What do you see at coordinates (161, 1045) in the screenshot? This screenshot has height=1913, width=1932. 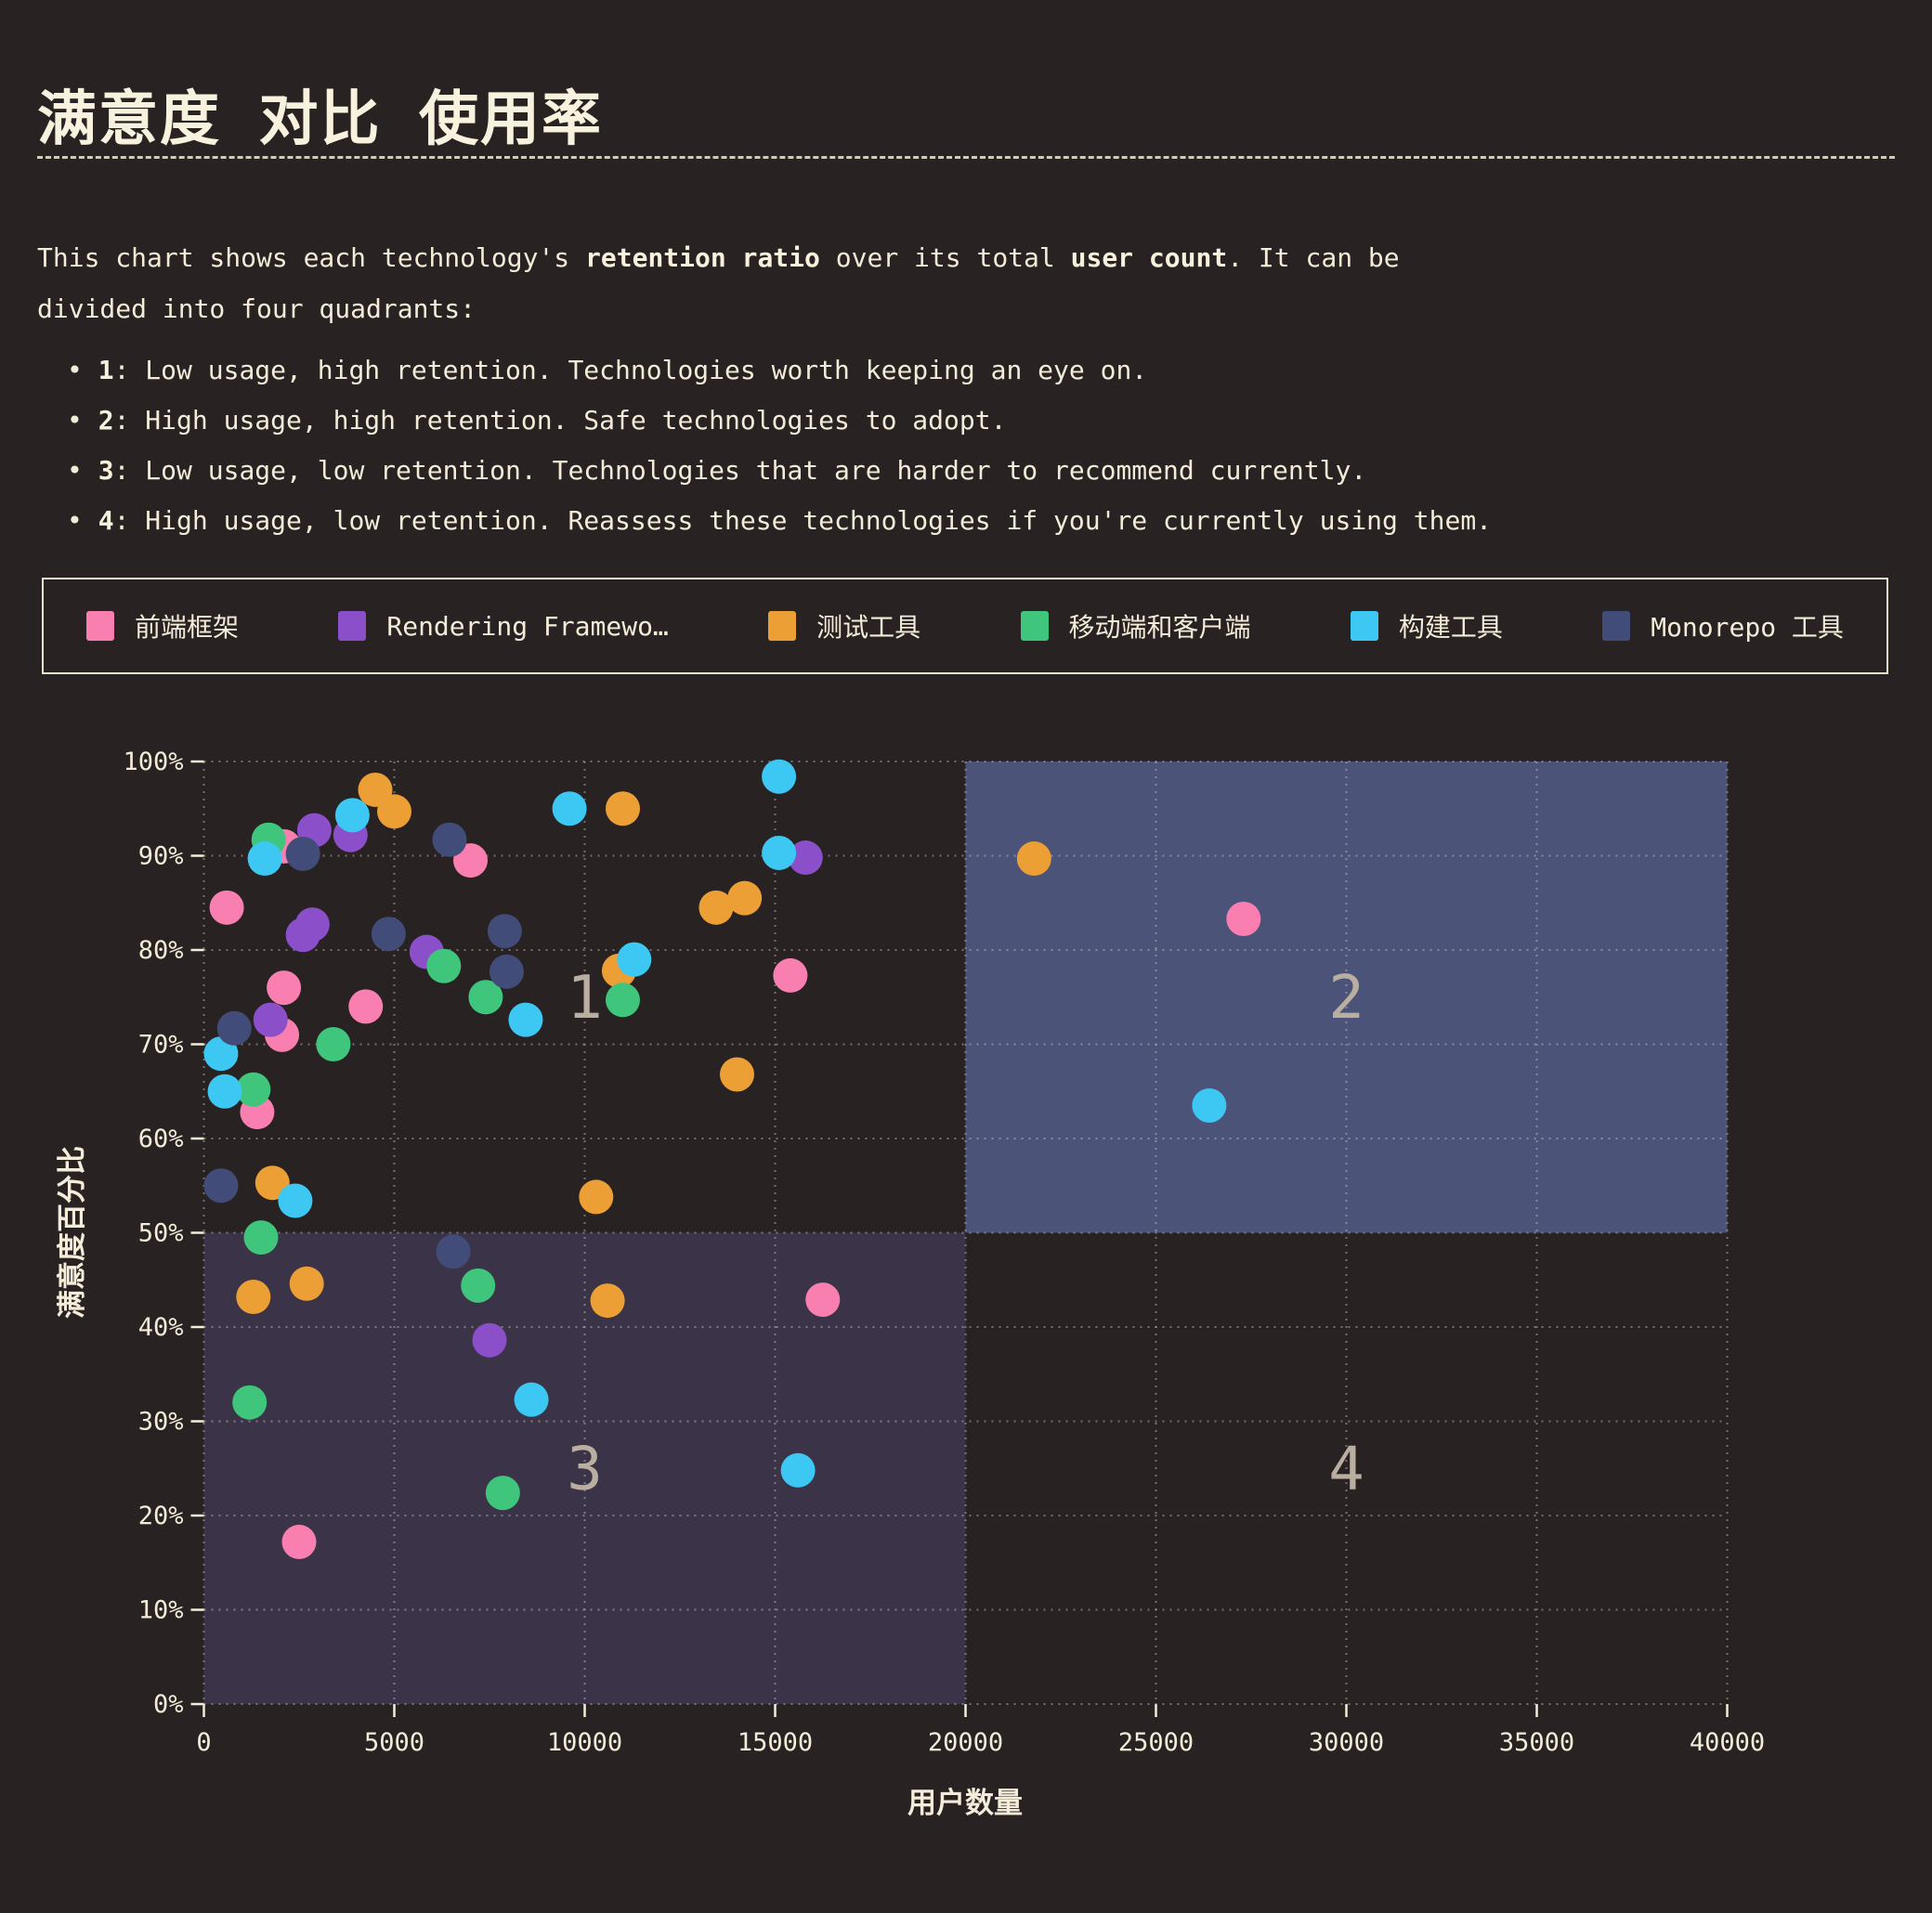 I see `y-tick-label: 70%` at bounding box center [161, 1045].